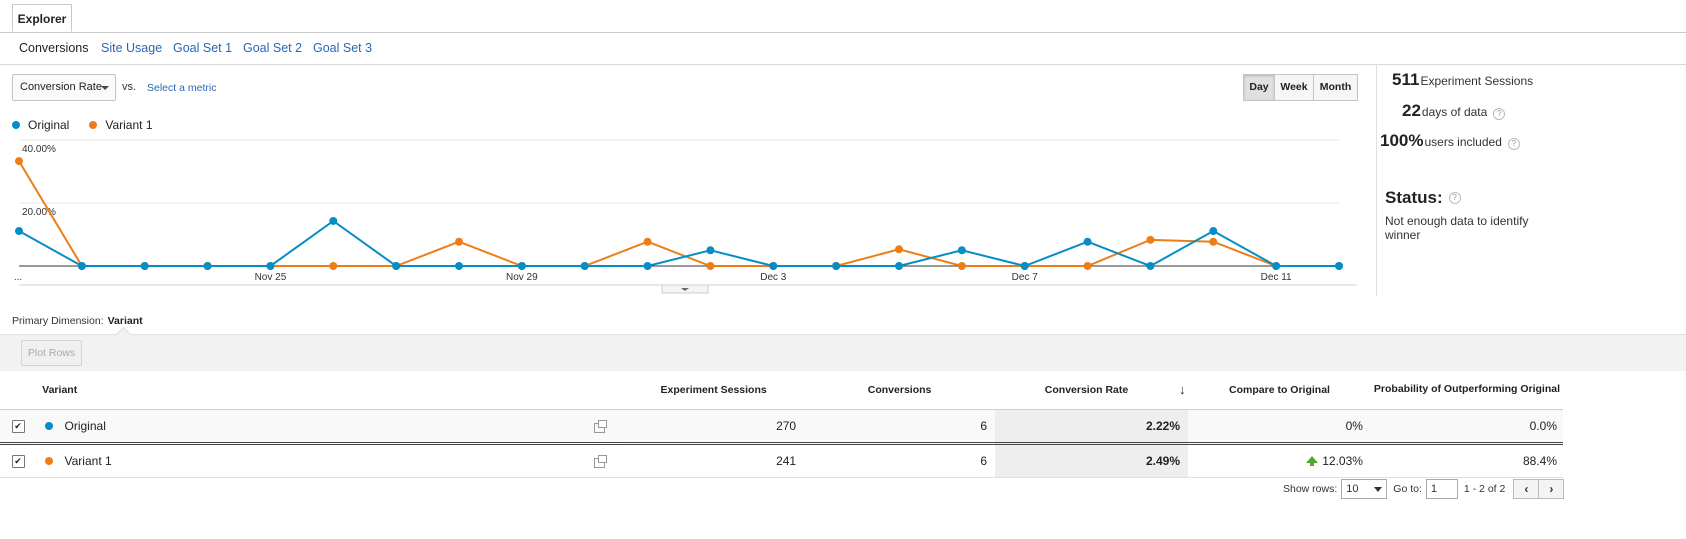 This screenshot has height=539, width=1686. I want to click on primary-dimension: Primary Dimension: Variant, so click(77, 321).